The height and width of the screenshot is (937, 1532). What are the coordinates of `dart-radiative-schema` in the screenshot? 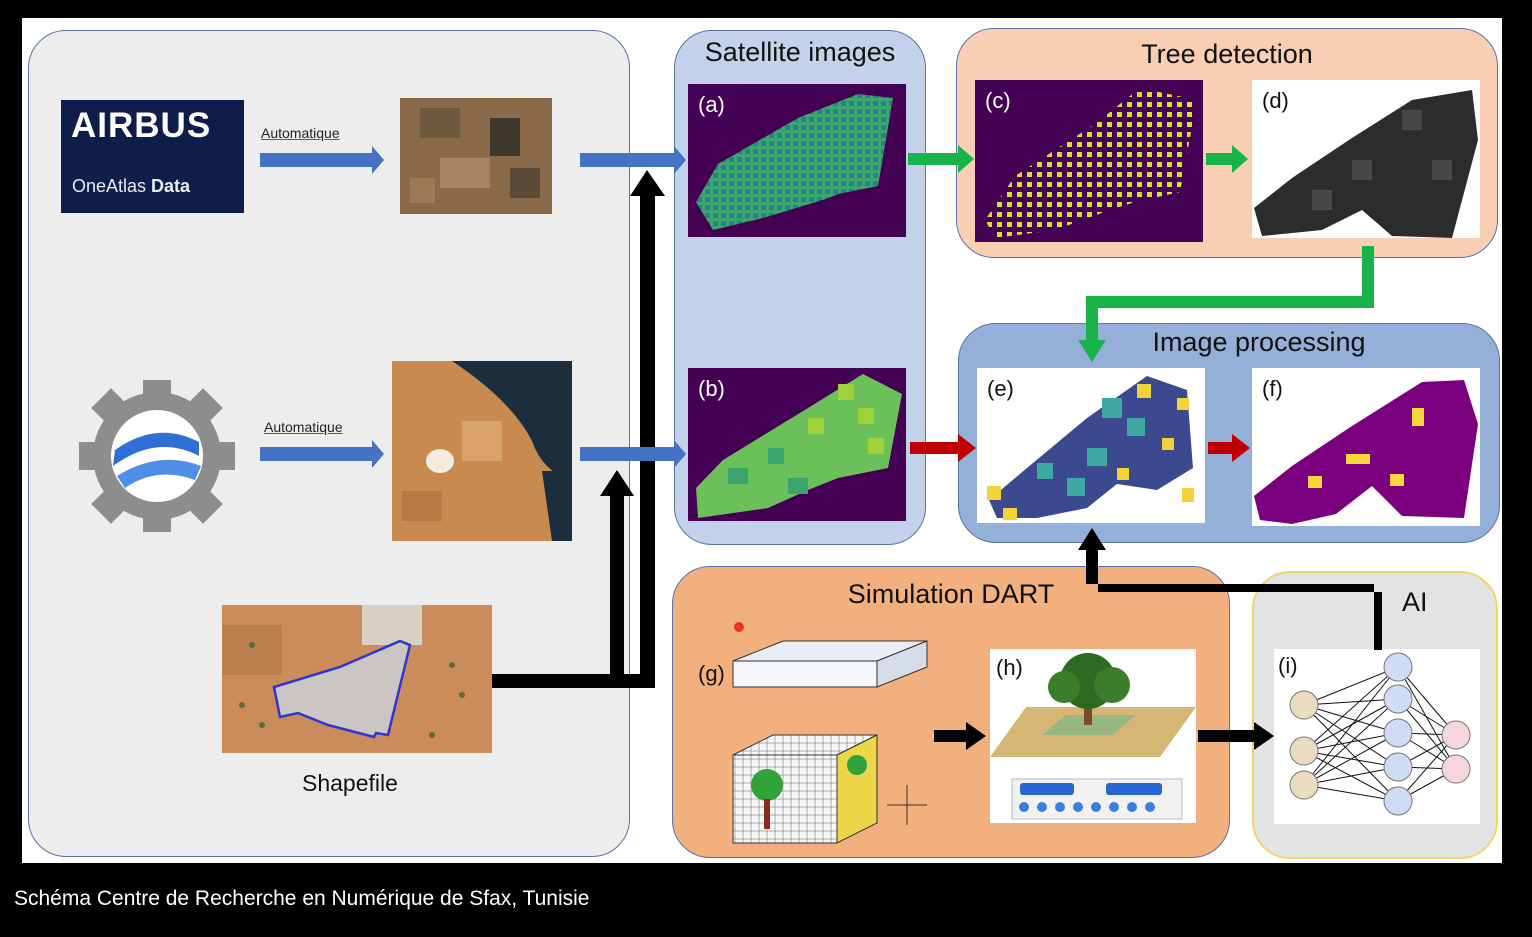 It's located at (832, 735).